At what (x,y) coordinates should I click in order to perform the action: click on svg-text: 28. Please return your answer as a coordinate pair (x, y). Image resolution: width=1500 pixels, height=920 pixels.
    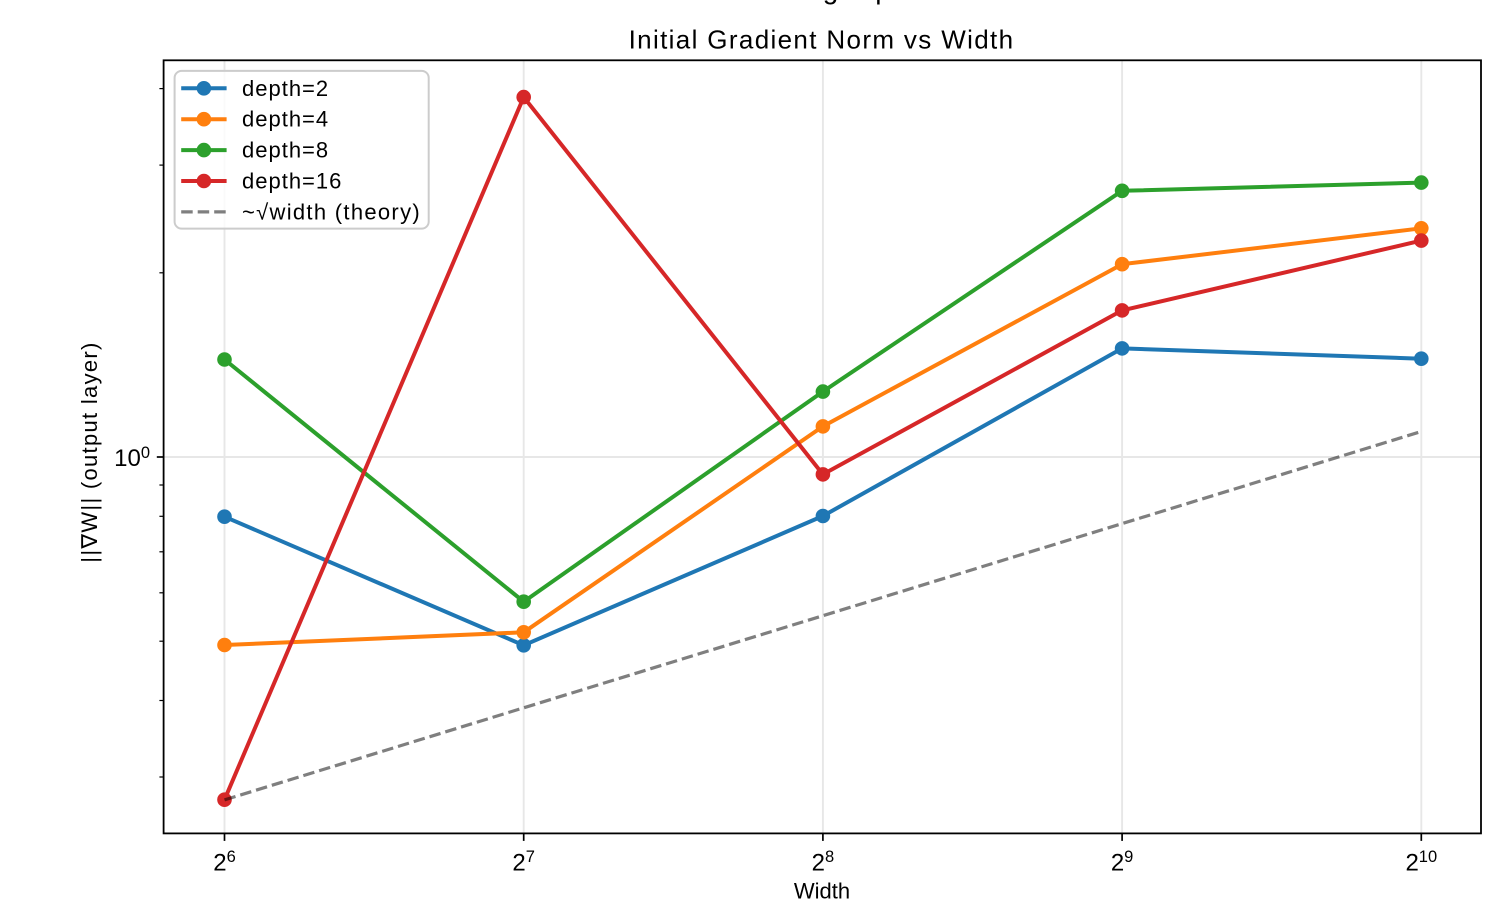
    Looking at the image, I should click on (823, 862).